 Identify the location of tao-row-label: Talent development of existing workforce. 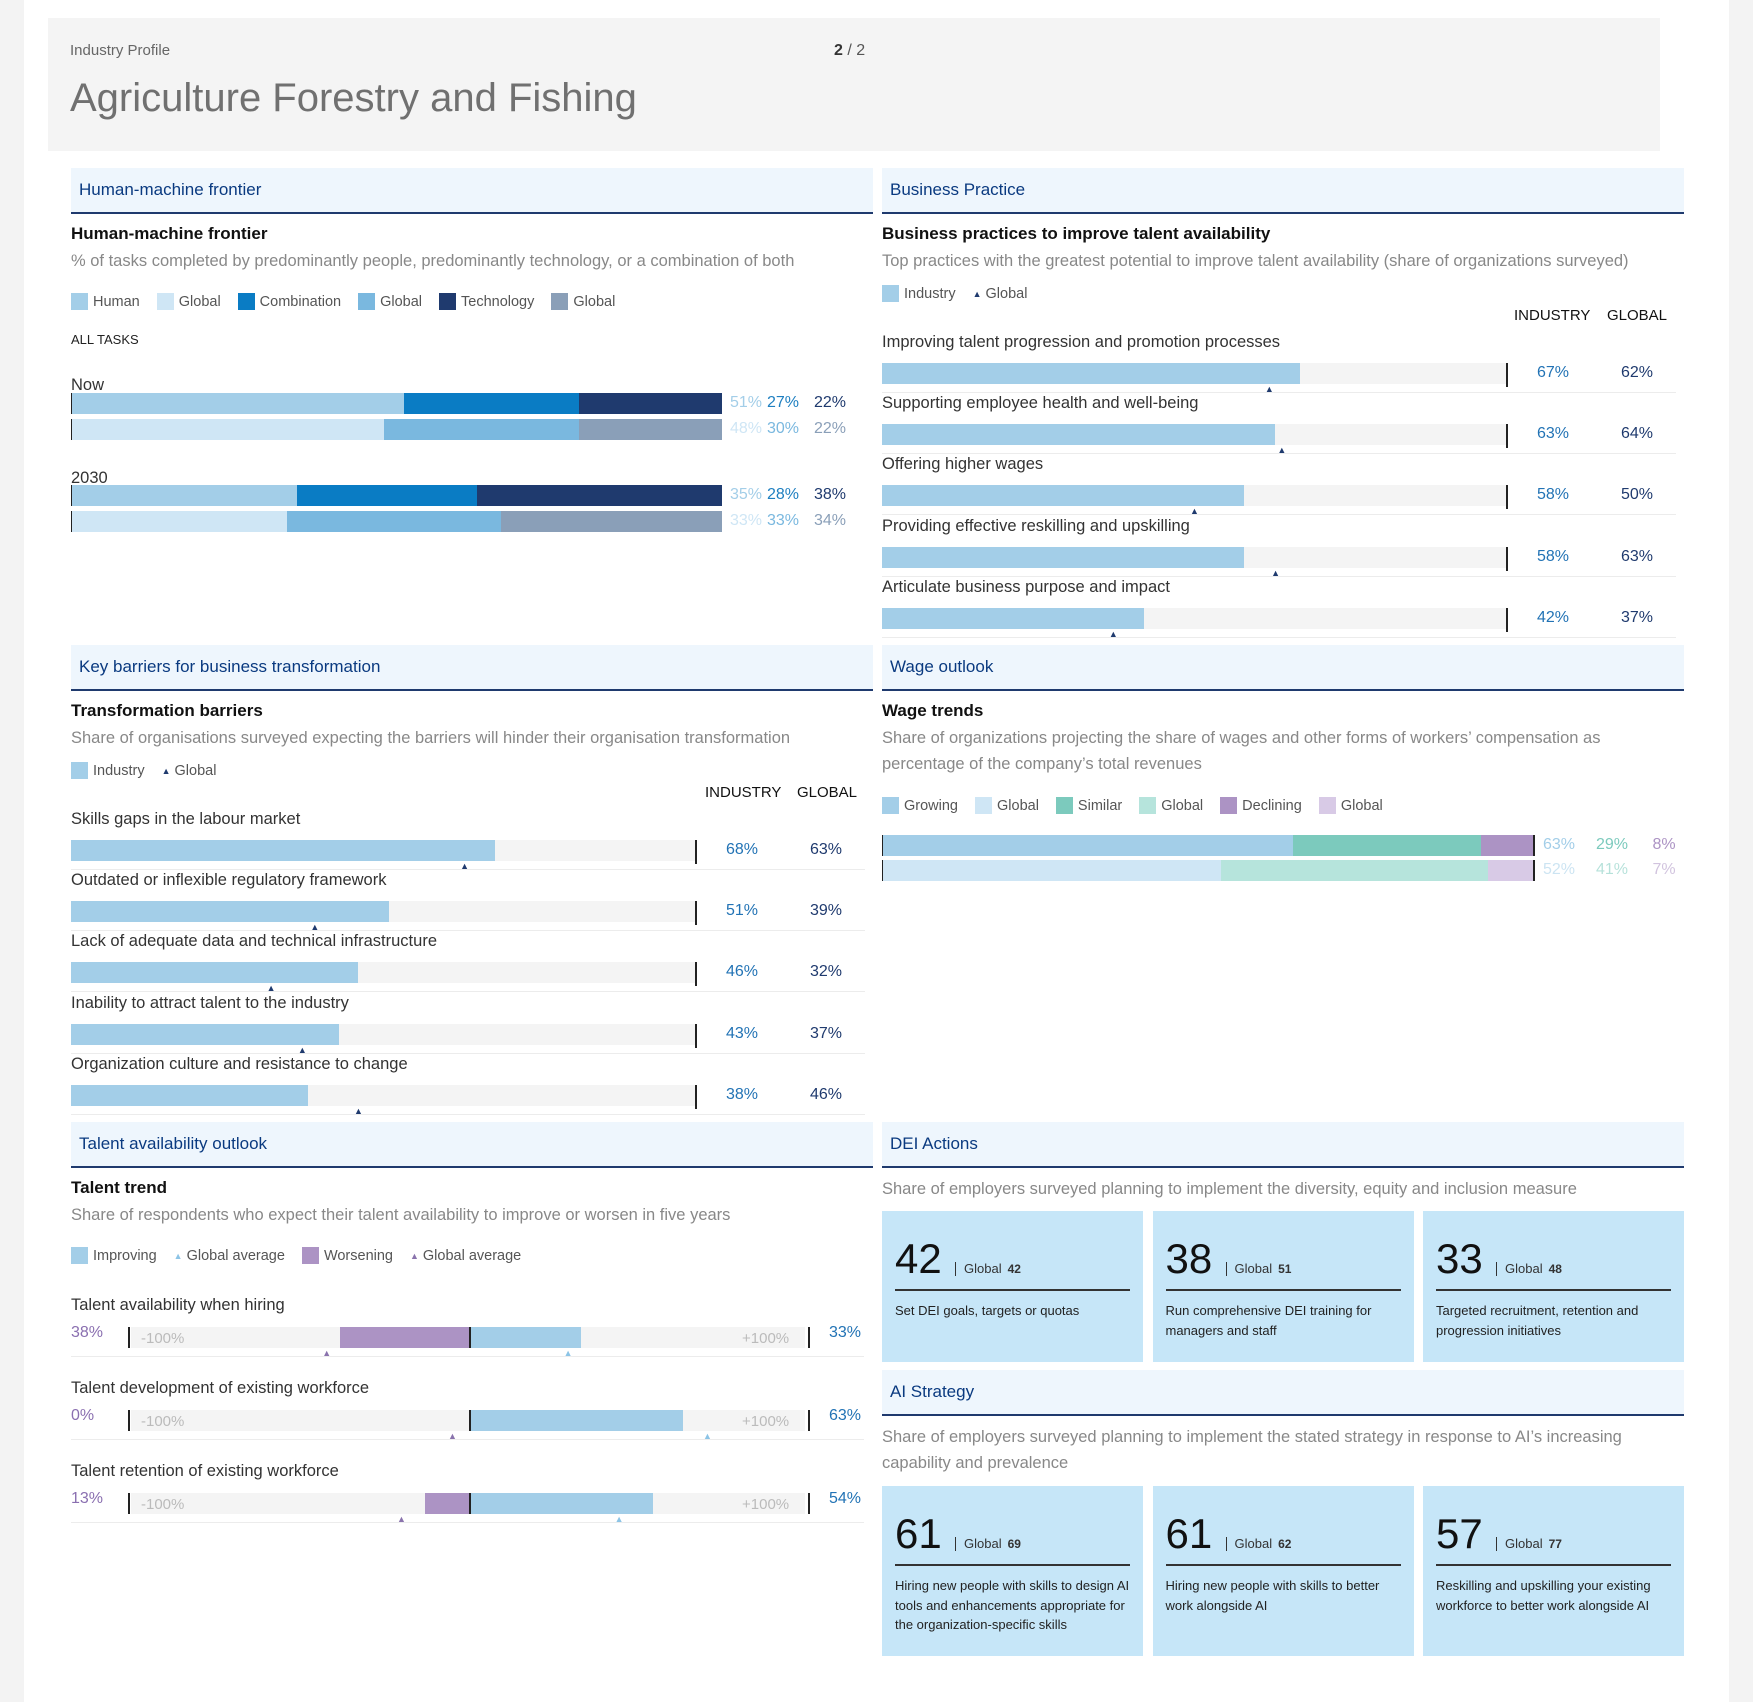
(220, 1388).